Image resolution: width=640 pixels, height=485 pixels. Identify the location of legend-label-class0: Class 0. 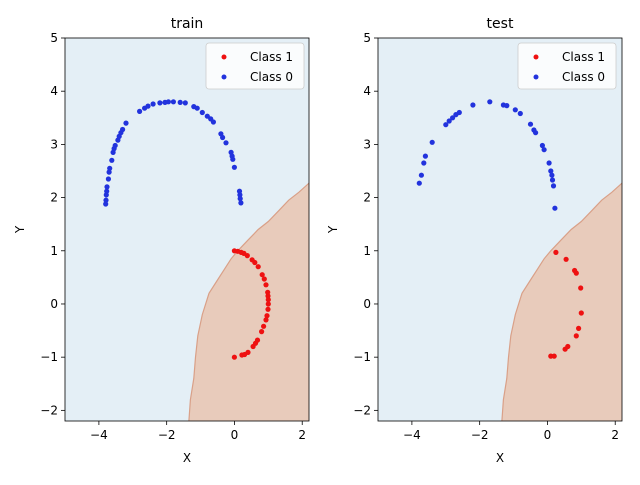
(271, 77).